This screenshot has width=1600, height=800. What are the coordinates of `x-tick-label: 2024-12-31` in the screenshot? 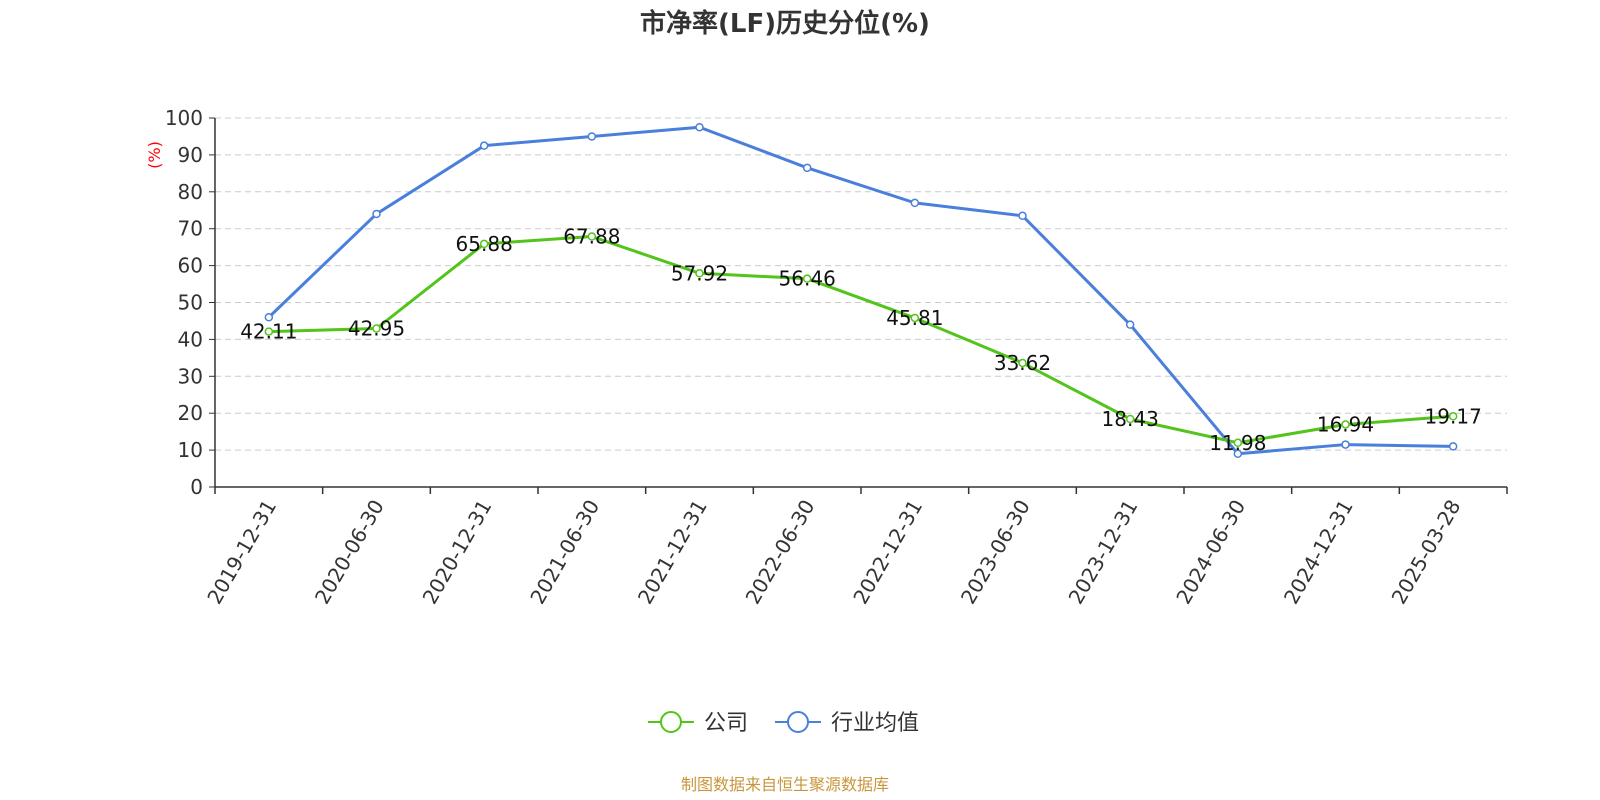 It's located at (1318, 552).